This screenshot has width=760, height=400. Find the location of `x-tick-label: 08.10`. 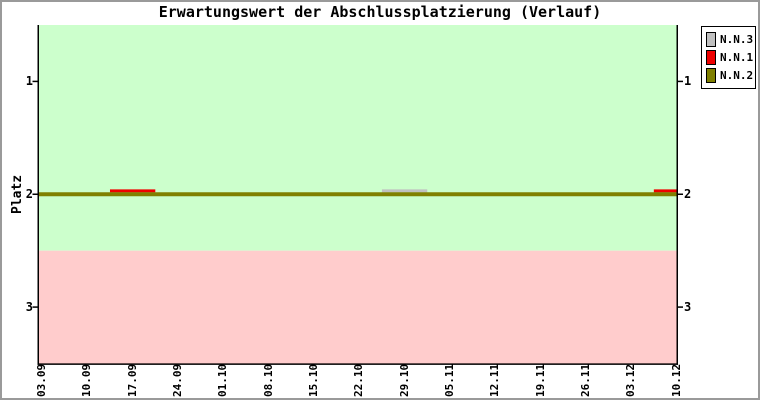

x-tick-label: 08.10 is located at coordinates (268, 380).